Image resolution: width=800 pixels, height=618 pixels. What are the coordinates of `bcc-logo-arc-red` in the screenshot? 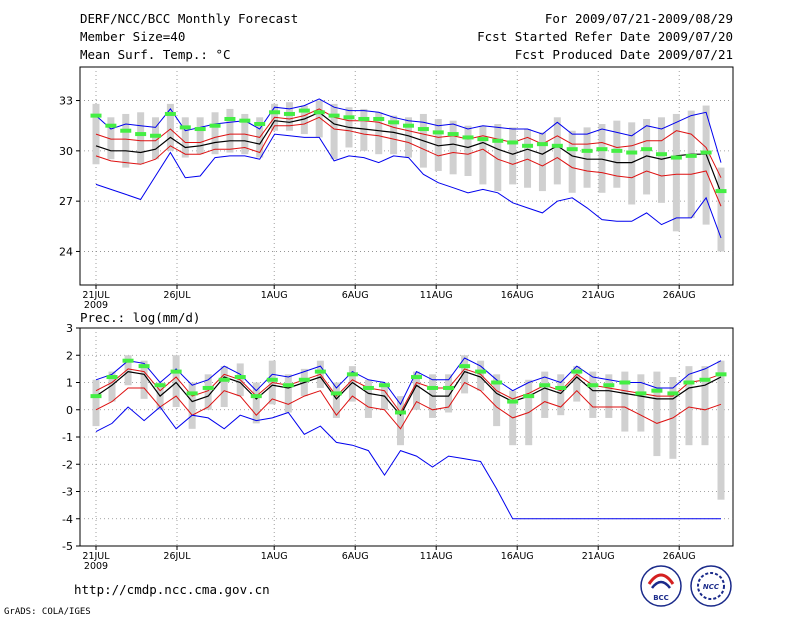 It's located at (661, 579).